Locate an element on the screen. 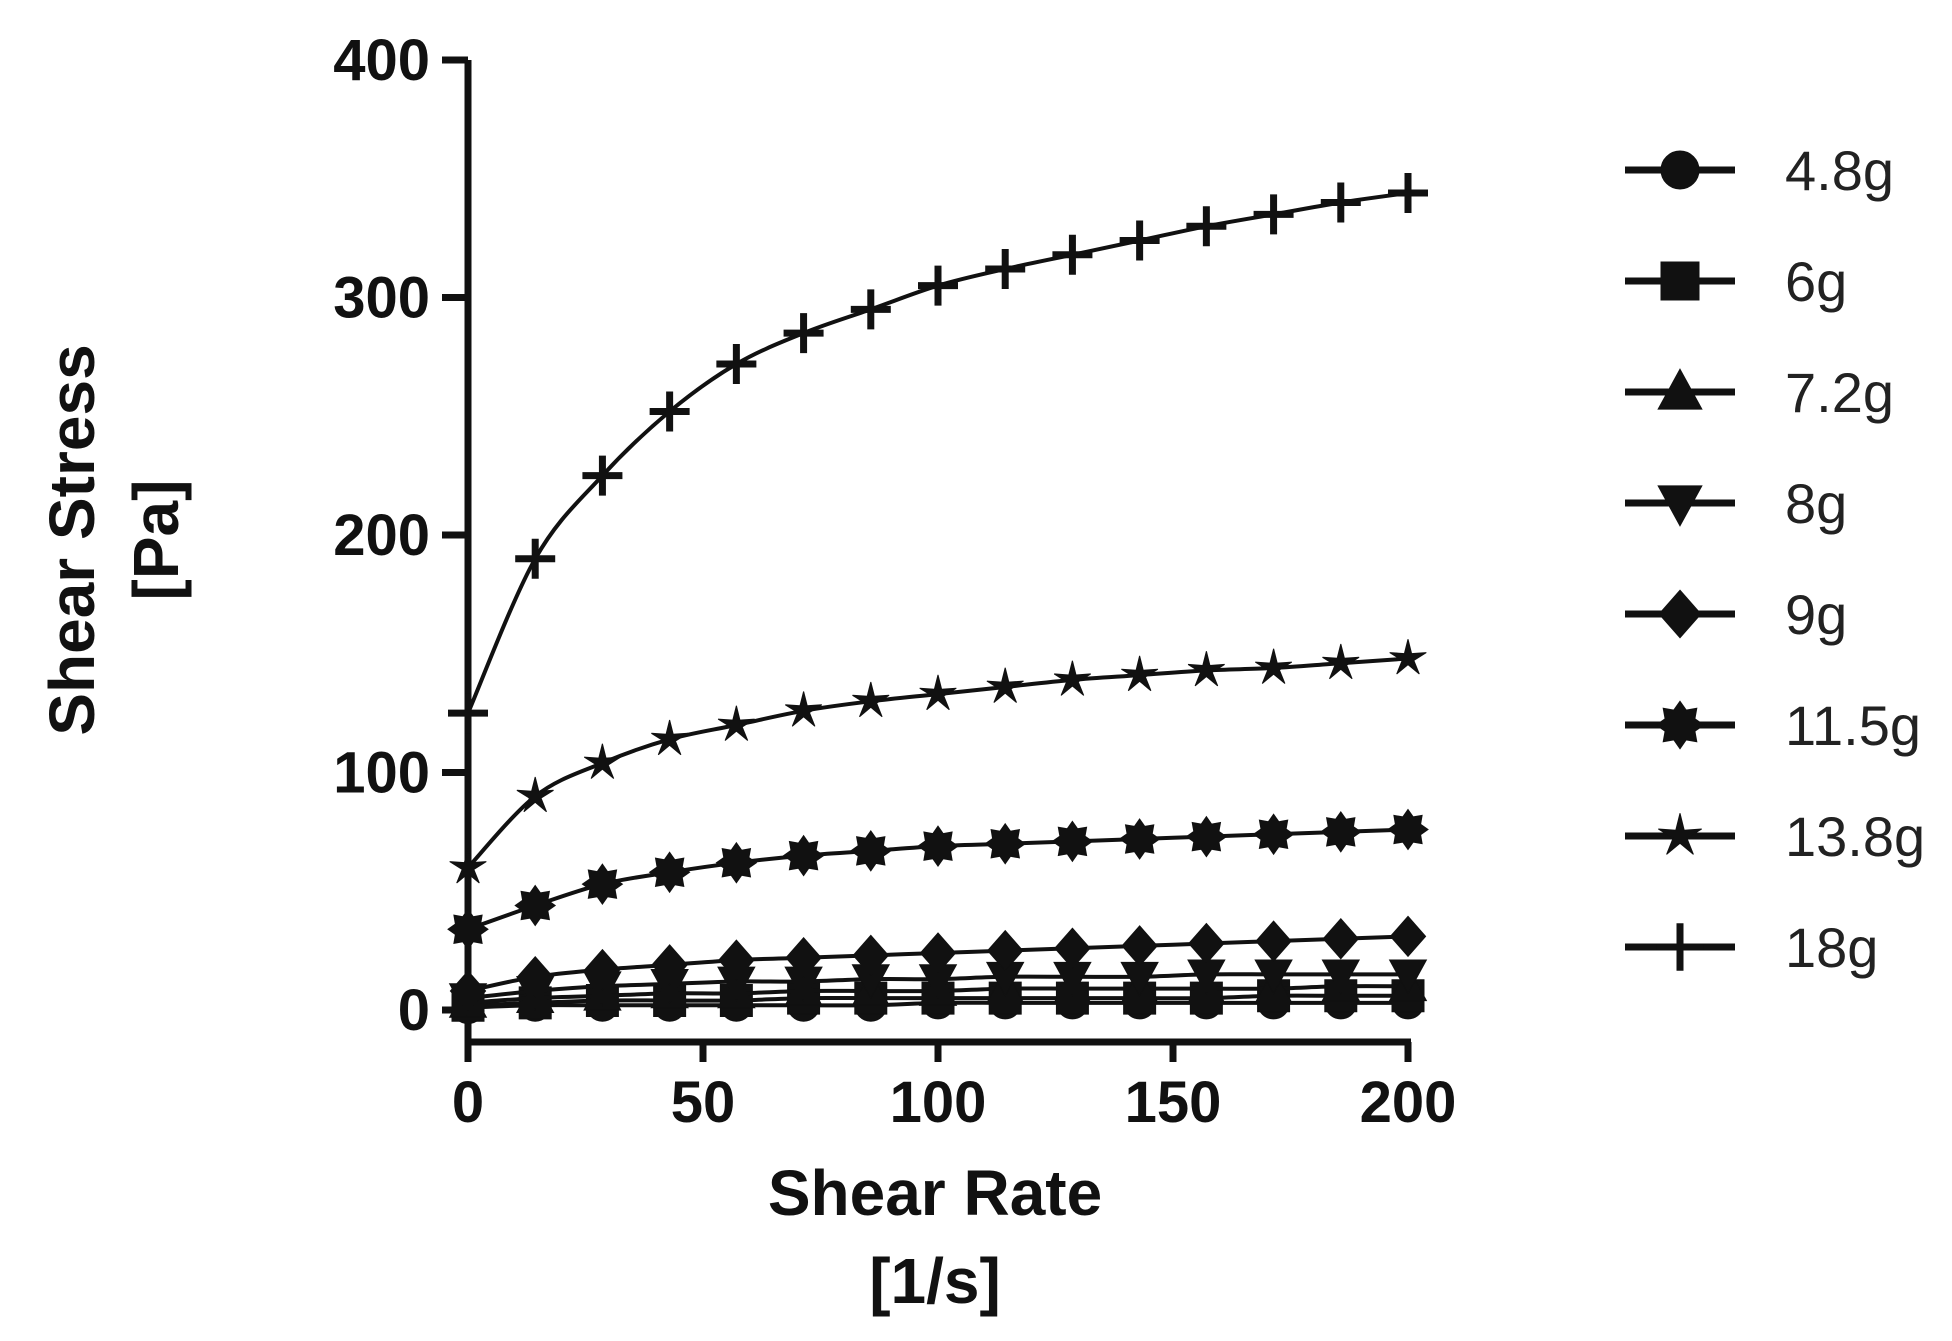  legend-label-4-8g: 4.8g is located at coordinates (1839, 170).